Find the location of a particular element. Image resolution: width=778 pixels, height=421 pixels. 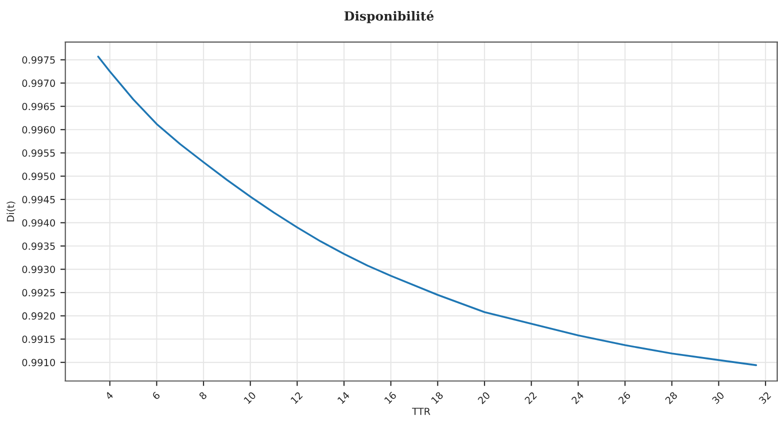

x-tick-label: 22 is located at coordinates (530, 398).